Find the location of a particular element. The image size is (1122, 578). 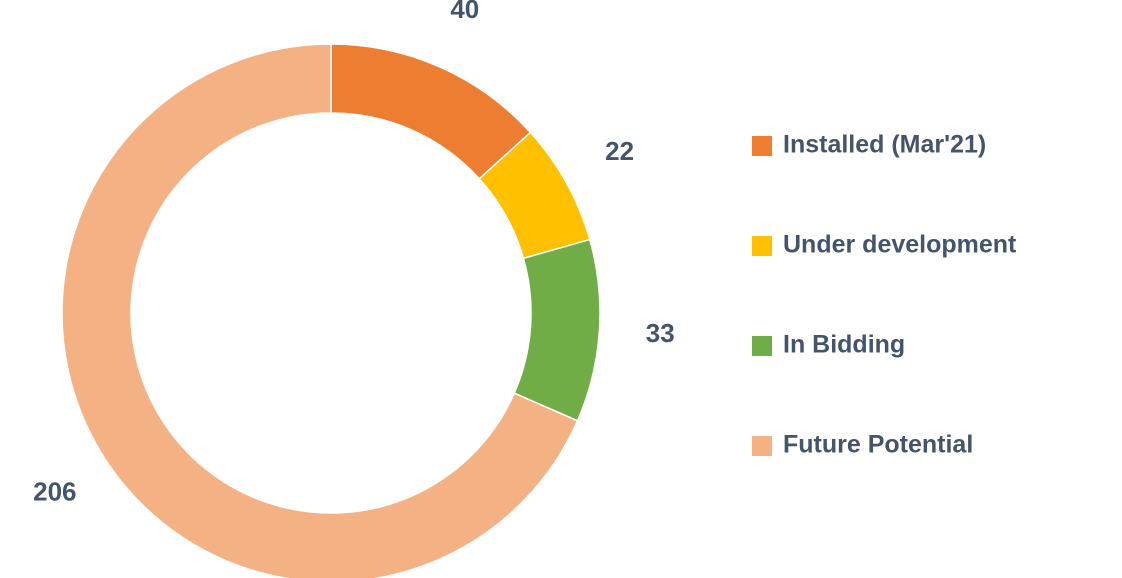

legend-label: In Bidding is located at coordinates (844, 345).